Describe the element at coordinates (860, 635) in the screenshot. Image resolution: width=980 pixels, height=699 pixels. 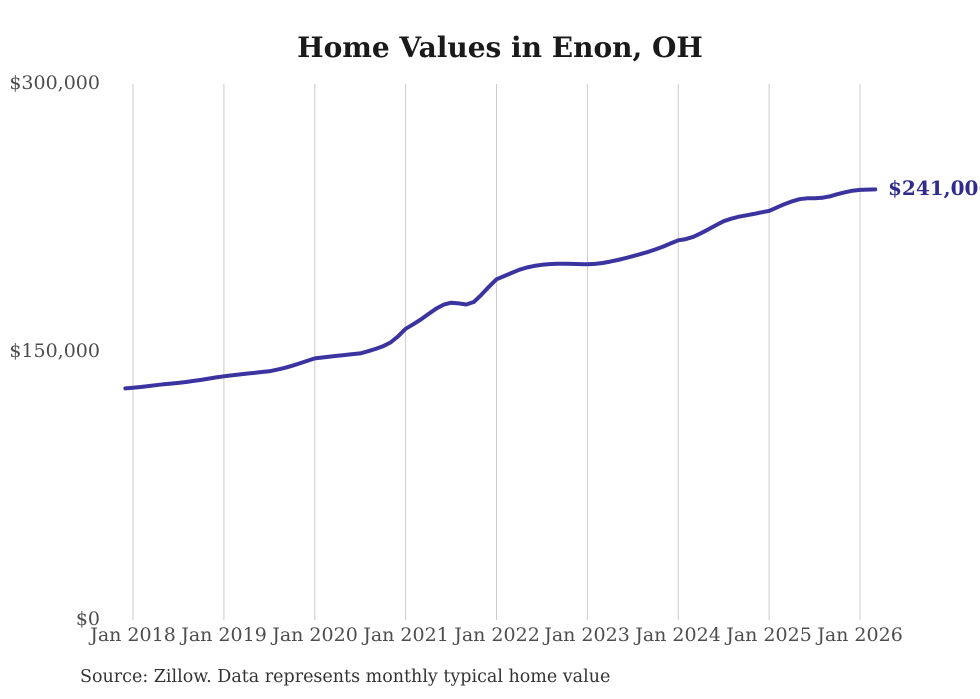
I see `x-axis-label: Jan 2026` at that location.